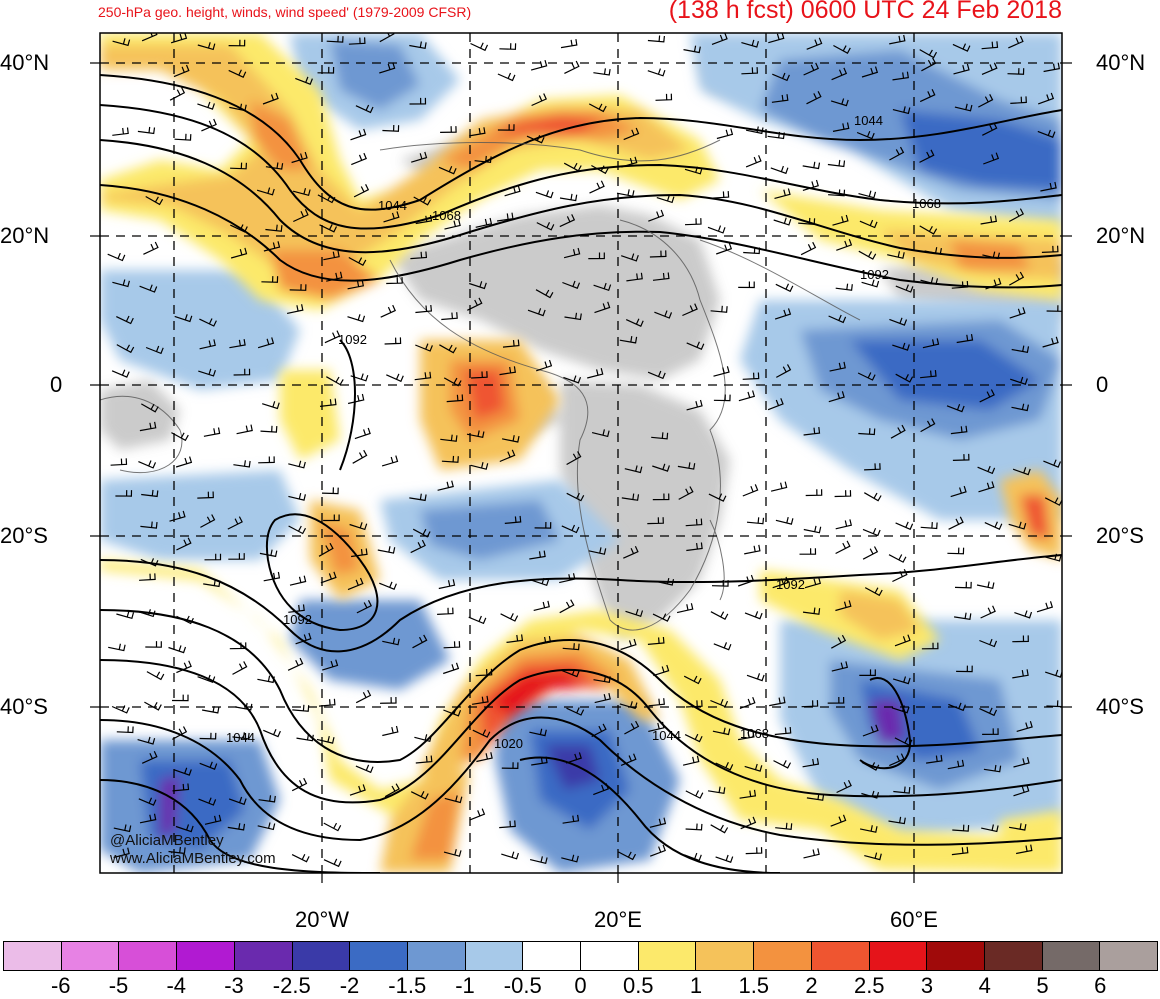  Describe the element at coordinates (696, 985) in the screenshot. I see `colorbar-label: 1` at that location.